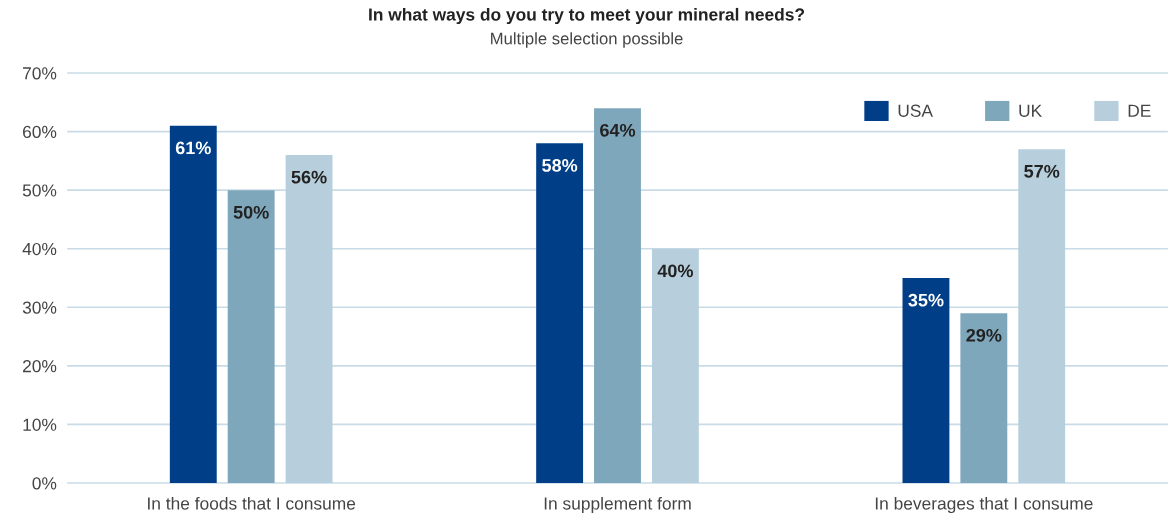 Image resolution: width=1173 pixels, height=519 pixels. What do you see at coordinates (984, 505) in the screenshot?
I see `x-tick-label: In beverages that I consume` at bounding box center [984, 505].